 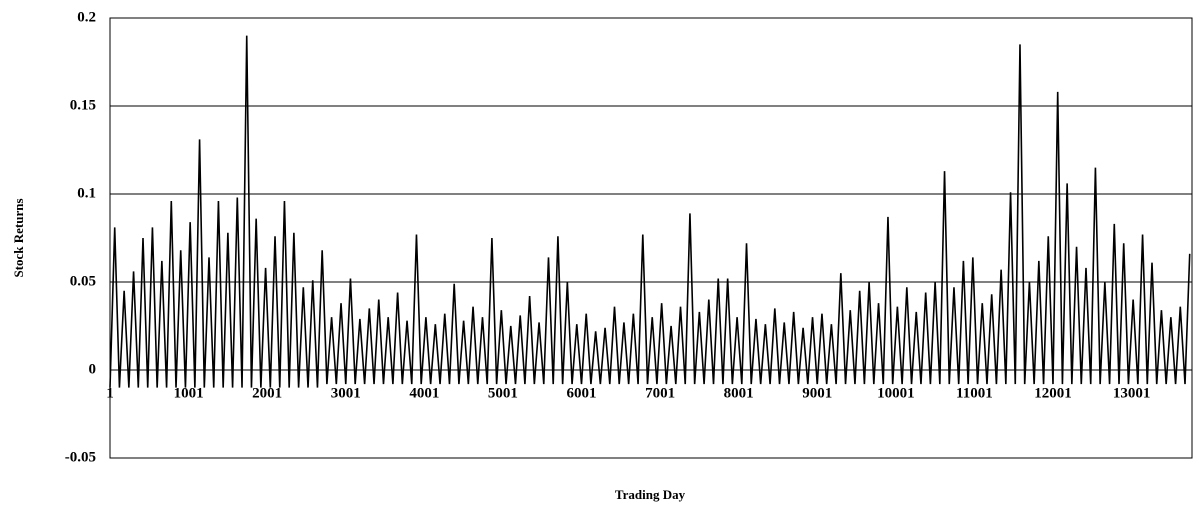 What do you see at coordinates (267, 393) in the screenshot?
I see `x-tick-label: 2001` at bounding box center [267, 393].